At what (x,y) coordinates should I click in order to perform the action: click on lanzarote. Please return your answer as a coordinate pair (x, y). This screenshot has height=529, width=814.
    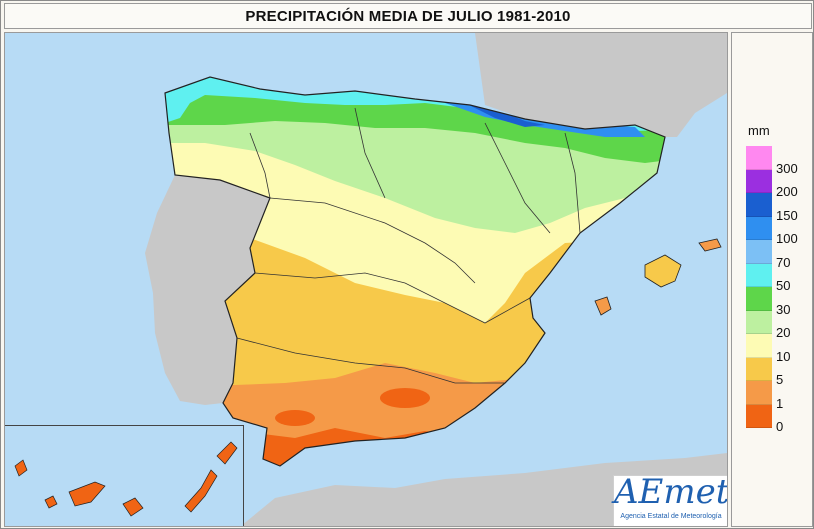
    Looking at the image, I should click on (227, 453).